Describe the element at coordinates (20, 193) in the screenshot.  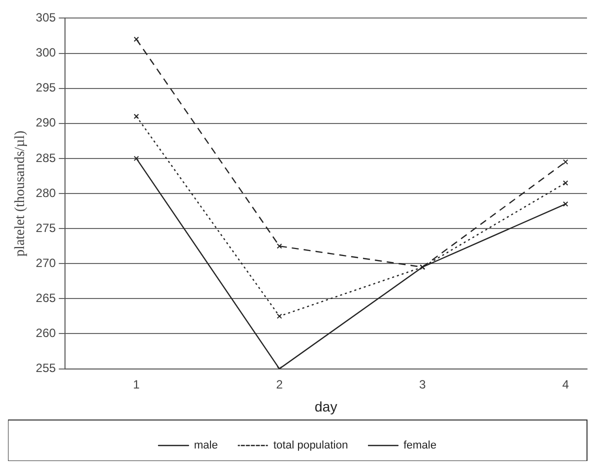
I see `y-axis-title: platelet (thousands/µl)` at that location.